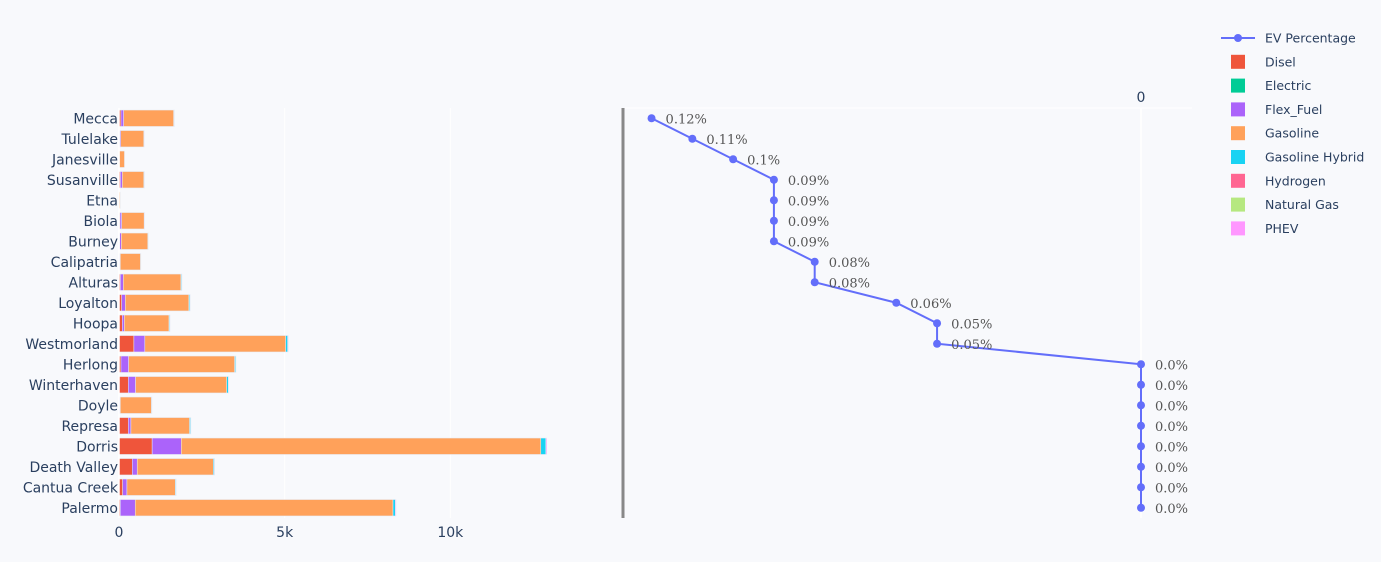 Image resolution: width=1381 pixels, height=562 pixels. Describe the element at coordinates (126, 344) in the screenshot. I see `bar-westmorland-disel` at that location.